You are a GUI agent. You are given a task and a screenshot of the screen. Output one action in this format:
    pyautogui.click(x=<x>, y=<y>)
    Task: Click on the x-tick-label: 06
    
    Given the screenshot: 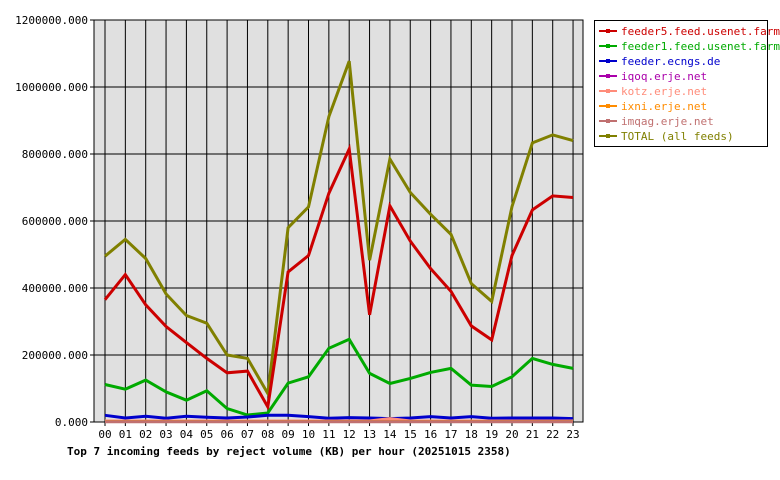 What is the action you would take?
    pyautogui.click(x=226, y=434)
    